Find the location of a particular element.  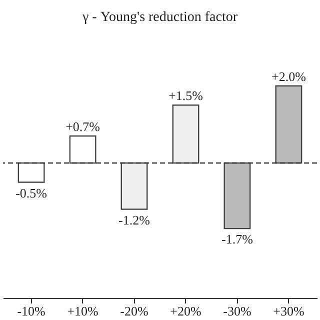

data-label: -1.7% is located at coordinates (238, 239).